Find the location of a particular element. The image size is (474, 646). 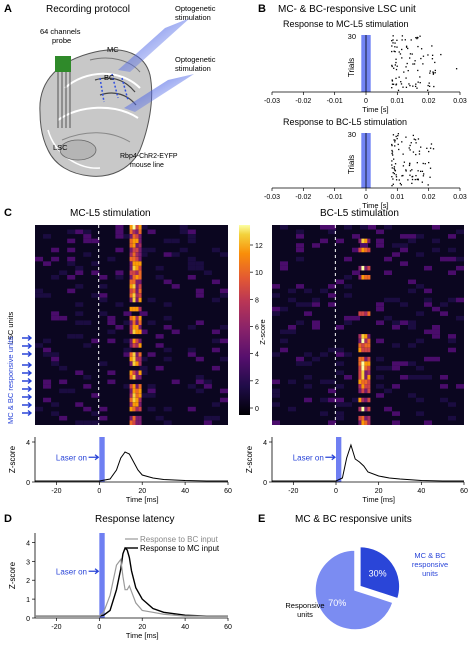

panel-c-letter: C is located at coordinates (8, 213).